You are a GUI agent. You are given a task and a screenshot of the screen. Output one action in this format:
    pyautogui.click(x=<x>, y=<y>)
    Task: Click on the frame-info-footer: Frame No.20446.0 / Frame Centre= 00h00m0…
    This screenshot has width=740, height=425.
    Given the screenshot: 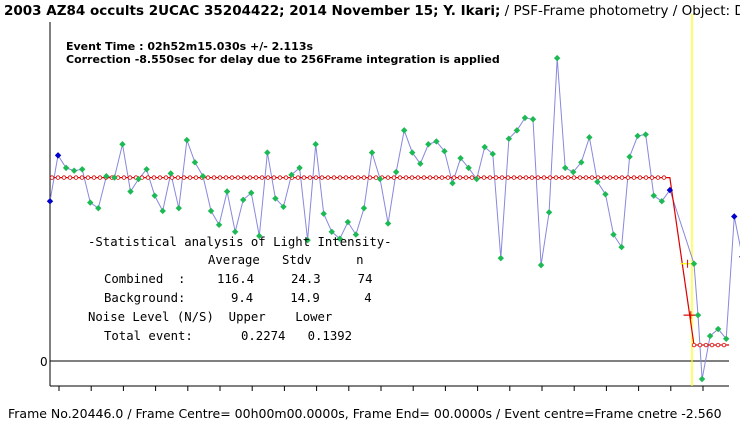 What is the action you would take?
    pyautogui.click(x=365, y=413)
    